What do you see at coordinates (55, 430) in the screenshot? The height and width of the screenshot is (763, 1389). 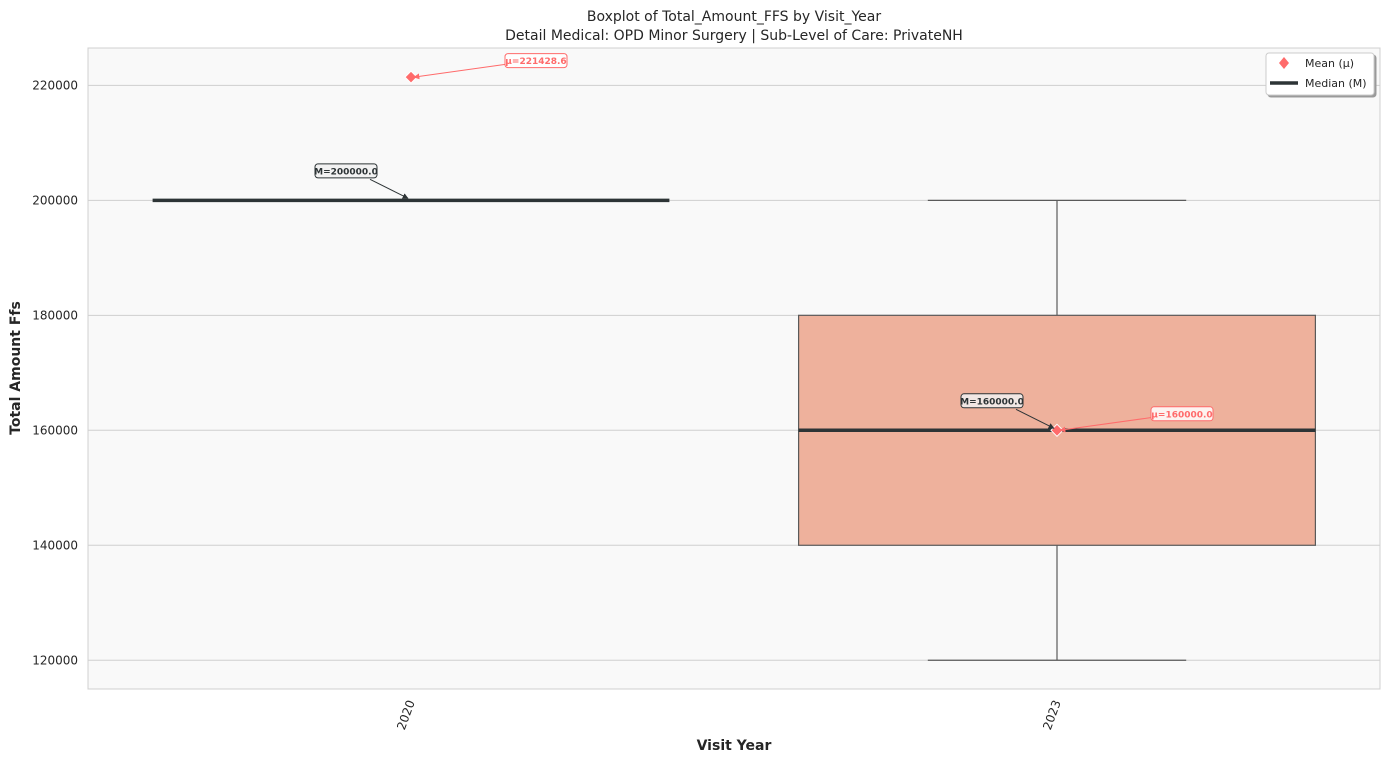 I see `y-tick-label: 160000` at bounding box center [55, 430].